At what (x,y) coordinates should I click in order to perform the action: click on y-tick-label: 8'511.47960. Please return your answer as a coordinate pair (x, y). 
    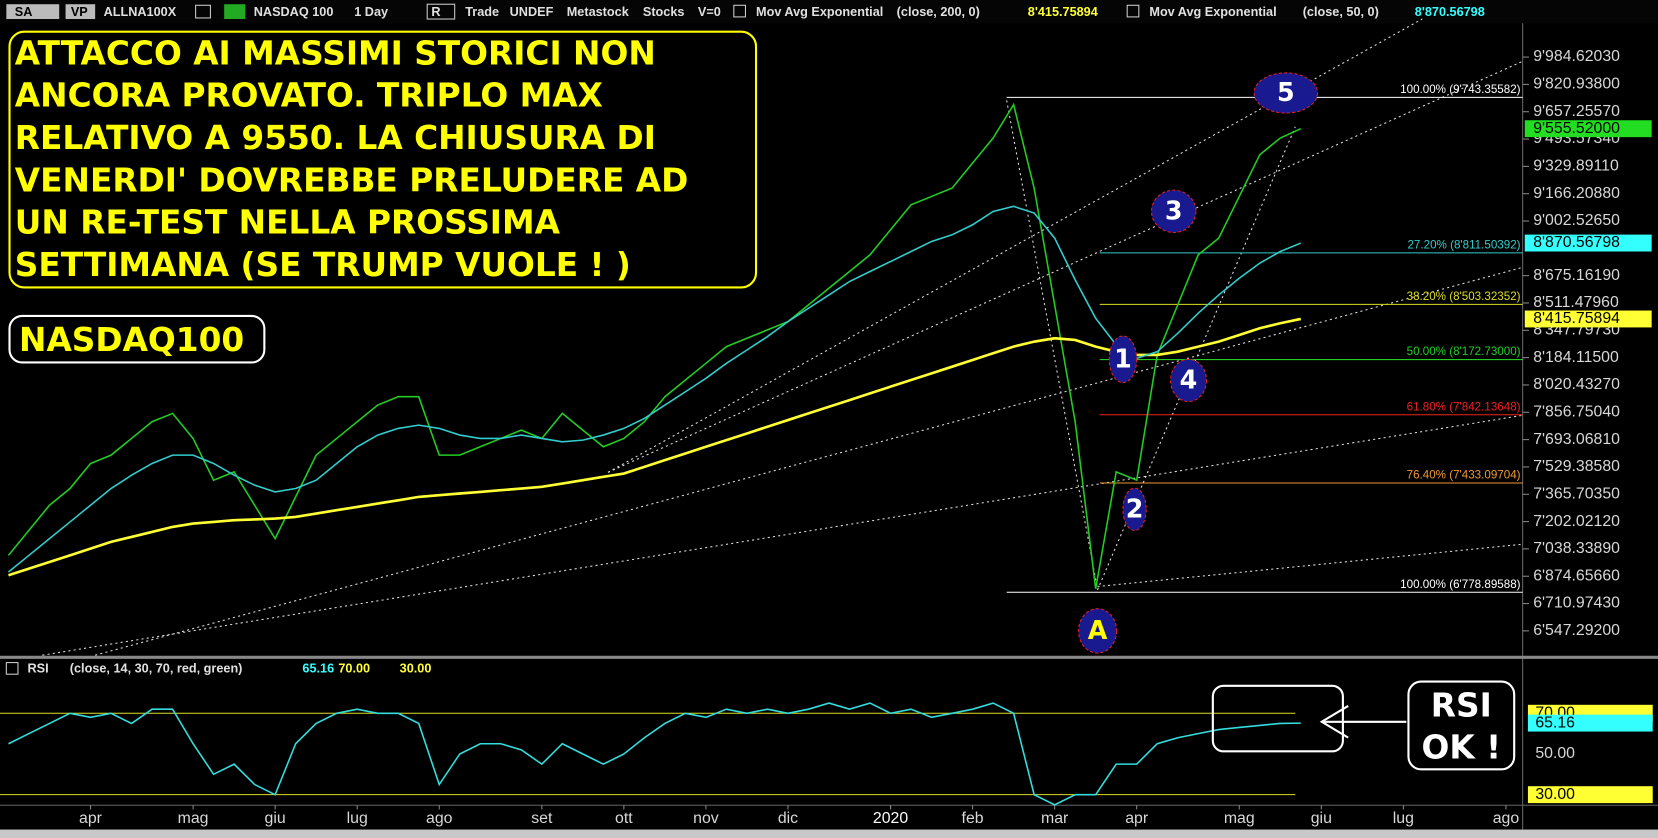
    Looking at the image, I should click on (1576, 302).